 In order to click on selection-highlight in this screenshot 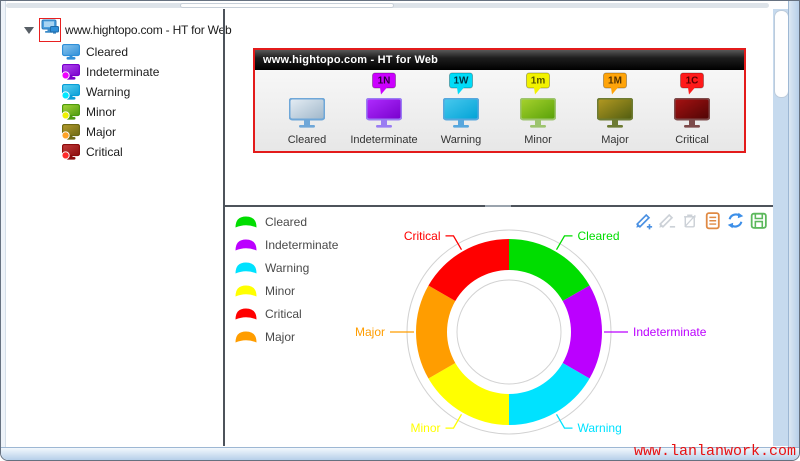, I will do `click(50, 30)`.